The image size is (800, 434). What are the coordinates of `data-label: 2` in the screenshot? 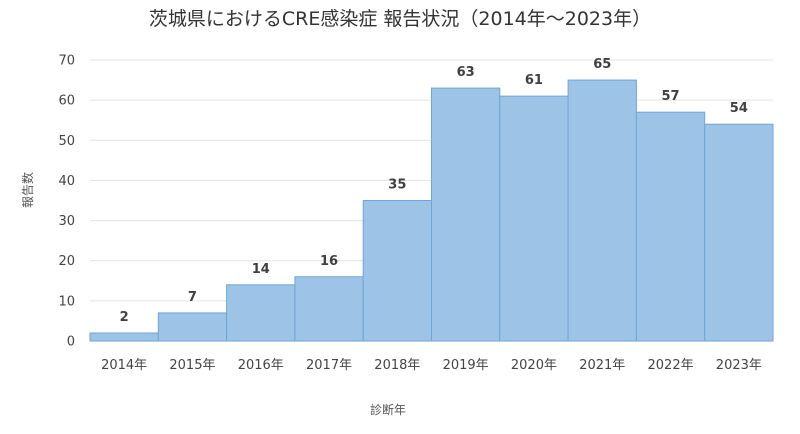 It's located at (124, 317).